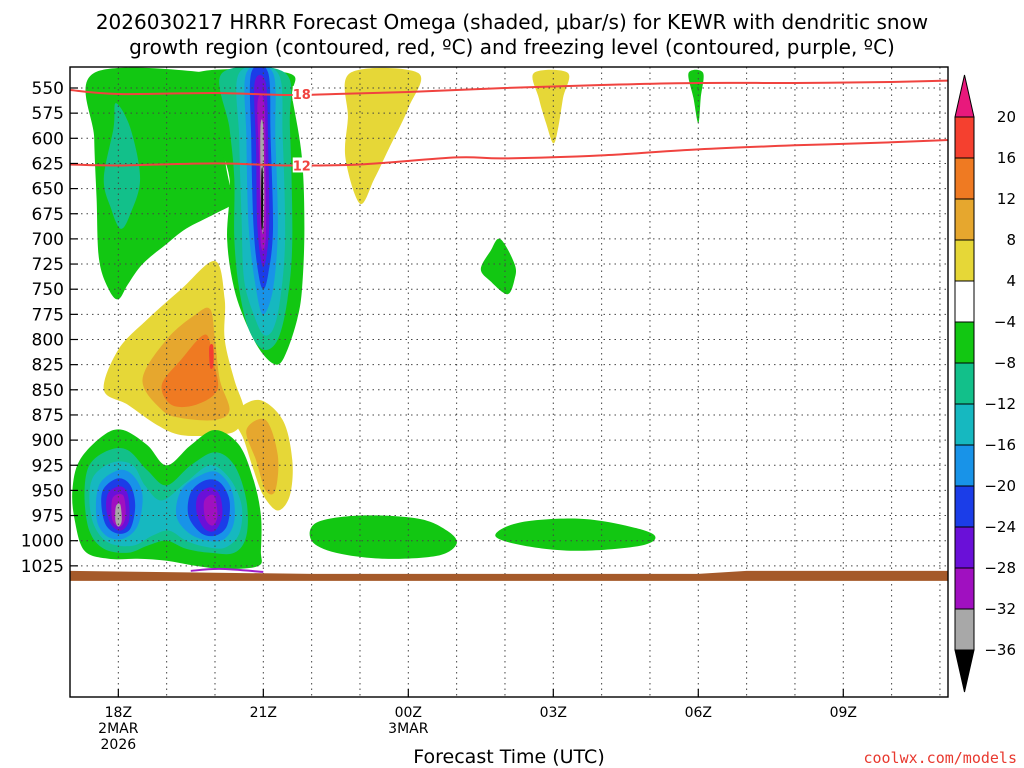 The image size is (1024, 768). Describe the element at coordinates (48, 315) in the screenshot. I see `y-tick-label-775: 775` at that location.